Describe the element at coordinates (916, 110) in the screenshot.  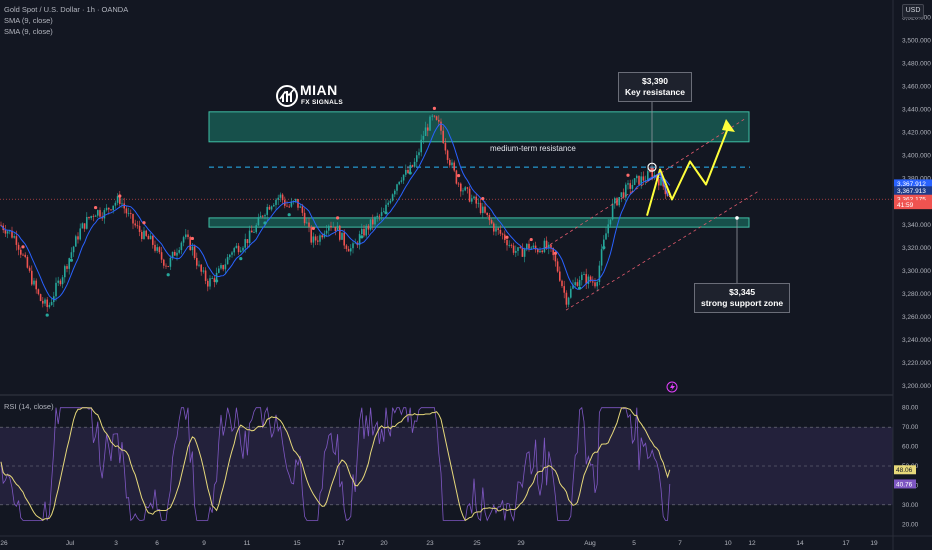
I see `price-tick-label: 3,440.000` at that location.